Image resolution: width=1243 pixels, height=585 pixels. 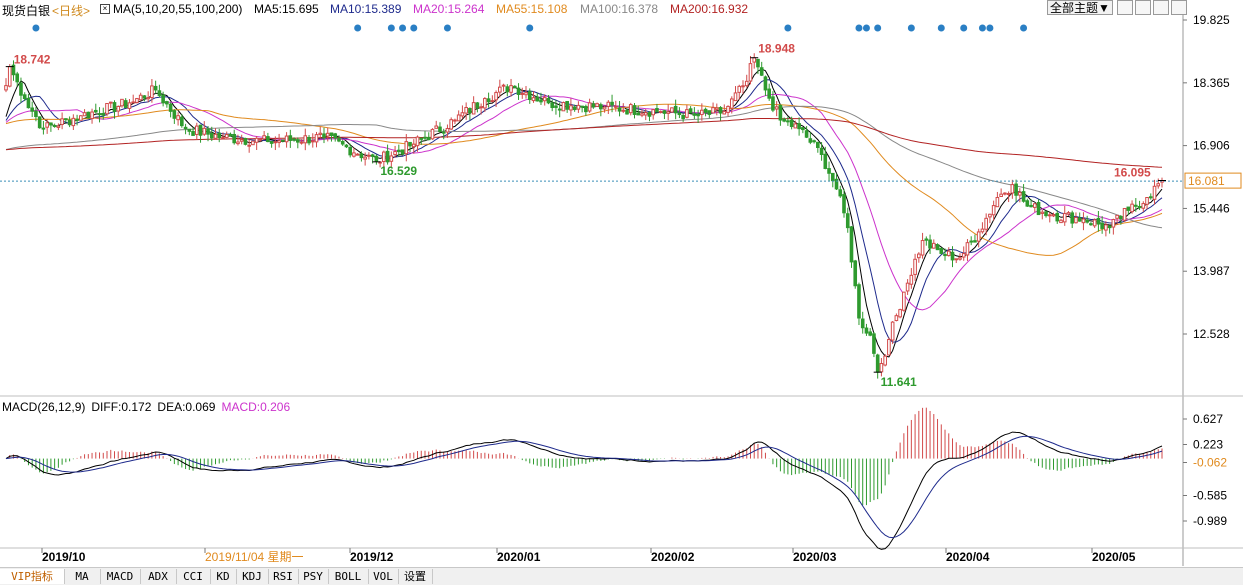 I want to click on tab-5: KD, so click(x=223, y=576).